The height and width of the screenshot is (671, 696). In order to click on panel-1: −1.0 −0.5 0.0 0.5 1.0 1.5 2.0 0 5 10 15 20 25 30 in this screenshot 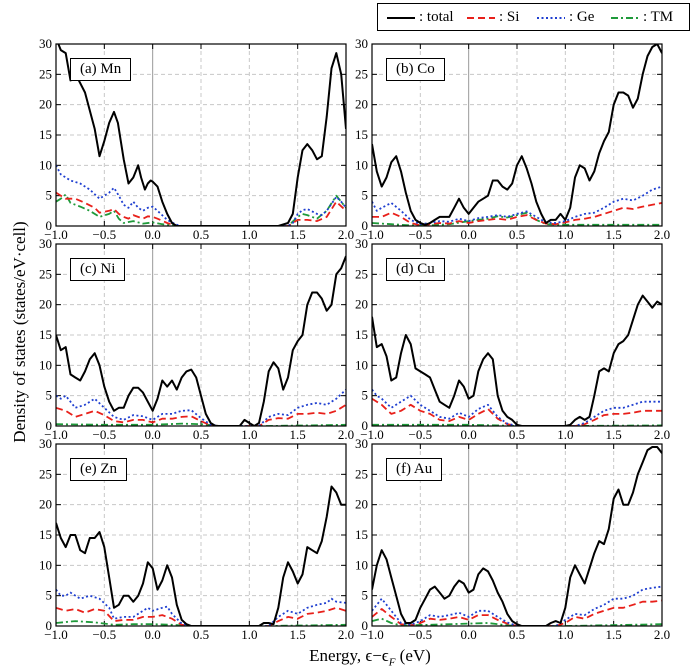, I will do `click(512, 139)`.